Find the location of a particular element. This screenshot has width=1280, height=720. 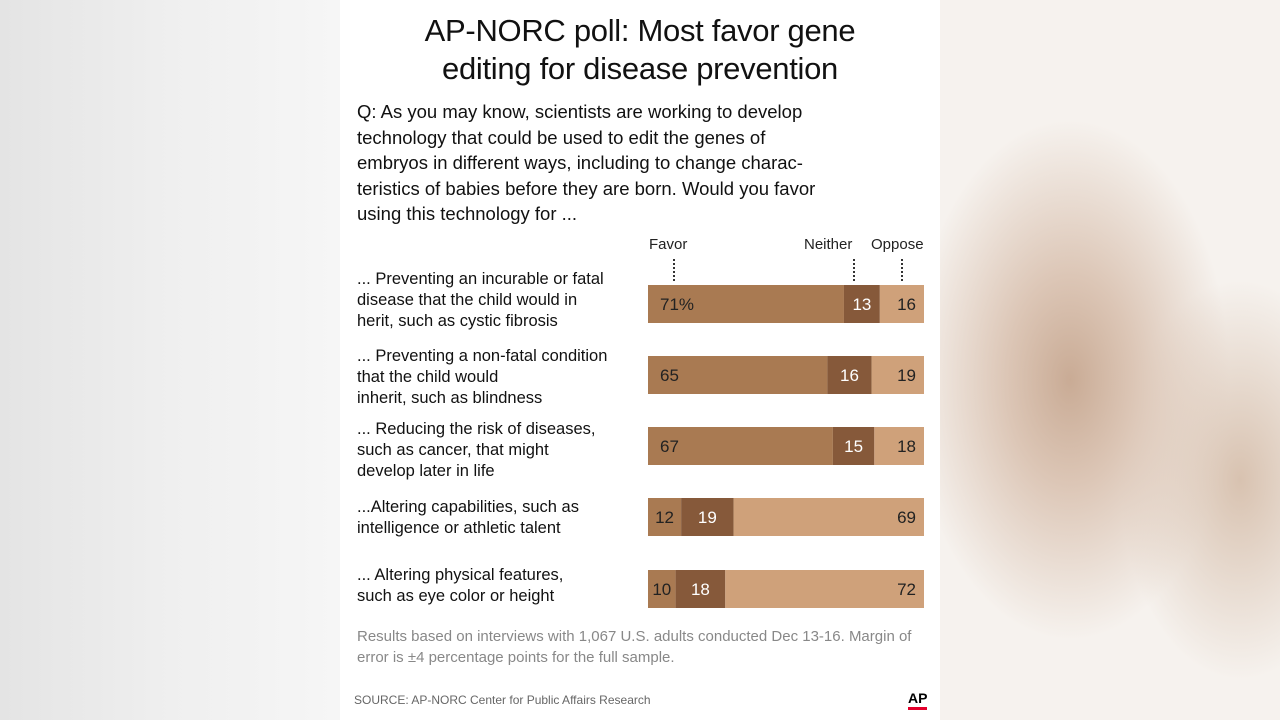

value-label-favor-5: 10 is located at coordinates (661, 589).